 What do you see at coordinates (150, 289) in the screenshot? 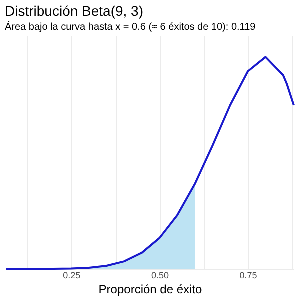
I see `x-axis-title: Proporción de éxito` at bounding box center [150, 289].